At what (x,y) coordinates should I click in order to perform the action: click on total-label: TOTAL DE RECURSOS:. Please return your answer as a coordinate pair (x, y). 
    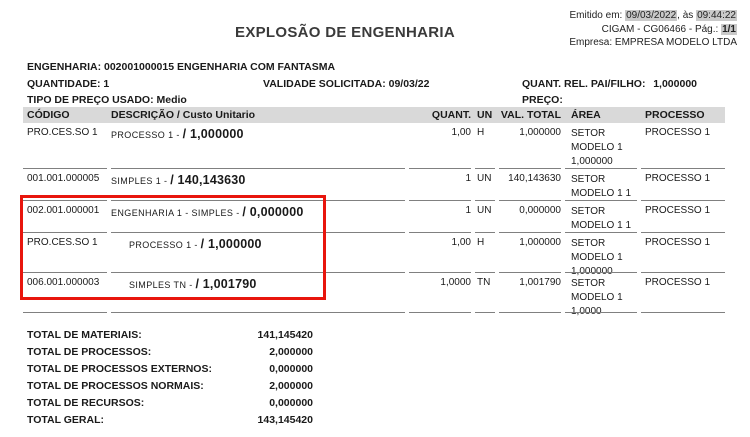
    Looking at the image, I should click on (86, 403).